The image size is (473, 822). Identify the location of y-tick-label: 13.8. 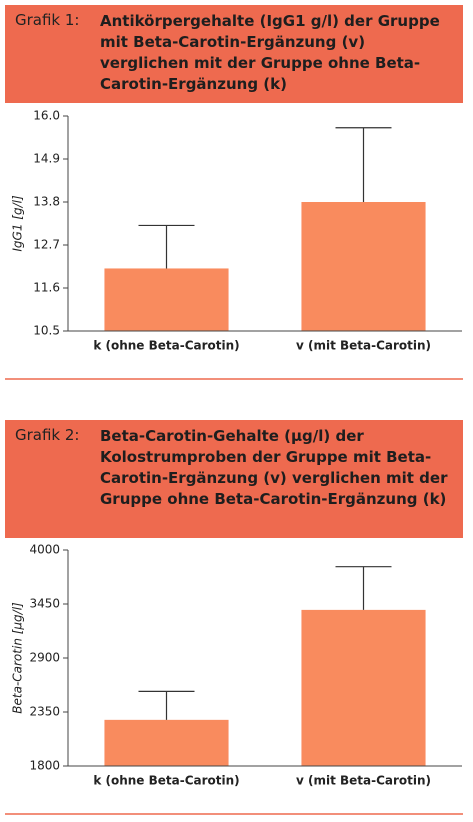
(46, 202).